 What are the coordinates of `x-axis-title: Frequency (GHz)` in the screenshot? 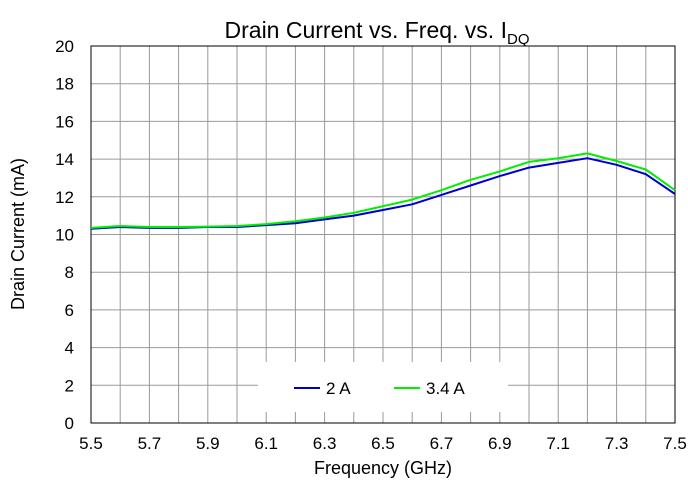 It's located at (383, 468).